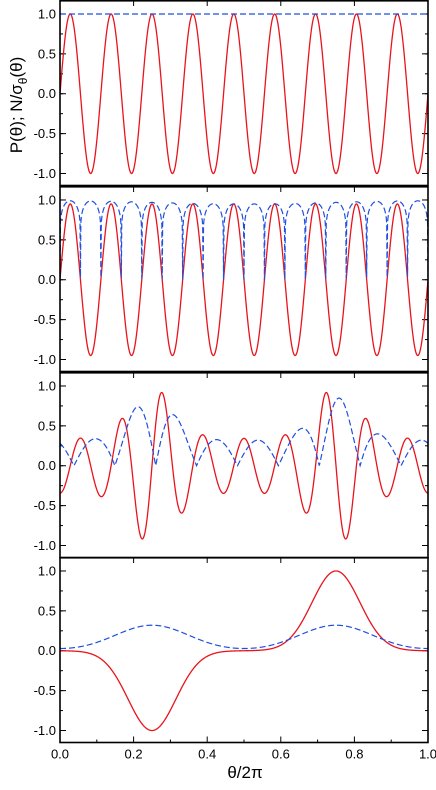 The height and width of the screenshot is (790, 436). What do you see at coordinates (23, 80) in the screenshot?
I see `y-axis-title-subscript: θ` at bounding box center [23, 80].